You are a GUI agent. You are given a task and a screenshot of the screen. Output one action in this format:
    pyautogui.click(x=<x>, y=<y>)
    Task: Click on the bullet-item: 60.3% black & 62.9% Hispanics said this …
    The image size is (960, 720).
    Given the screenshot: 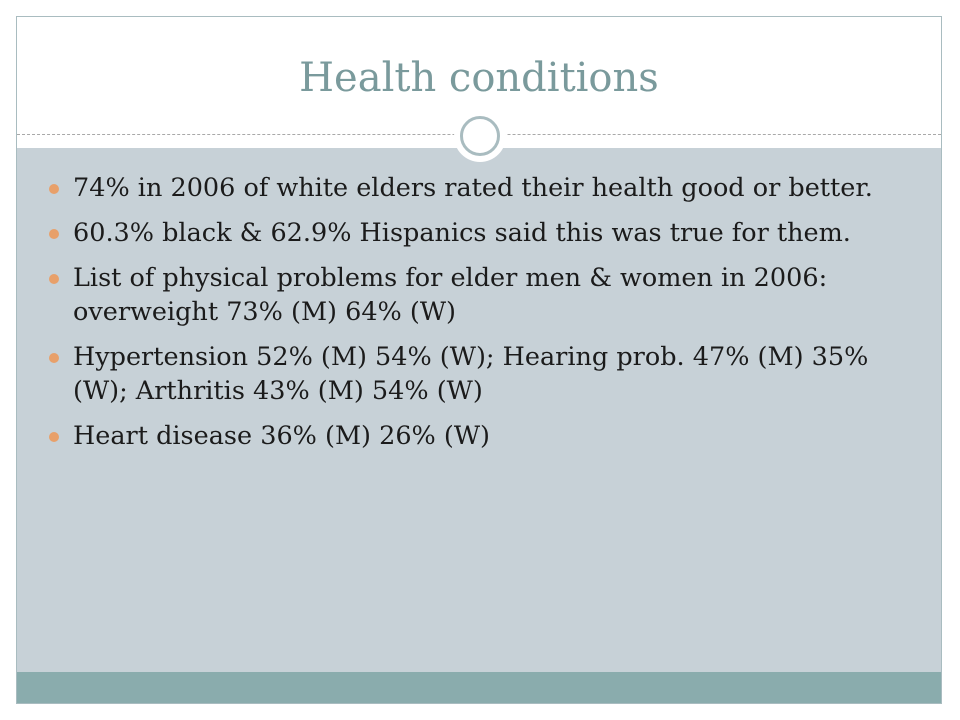 What is the action you would take?
    pyautogui.click(x=484, y=233)
    